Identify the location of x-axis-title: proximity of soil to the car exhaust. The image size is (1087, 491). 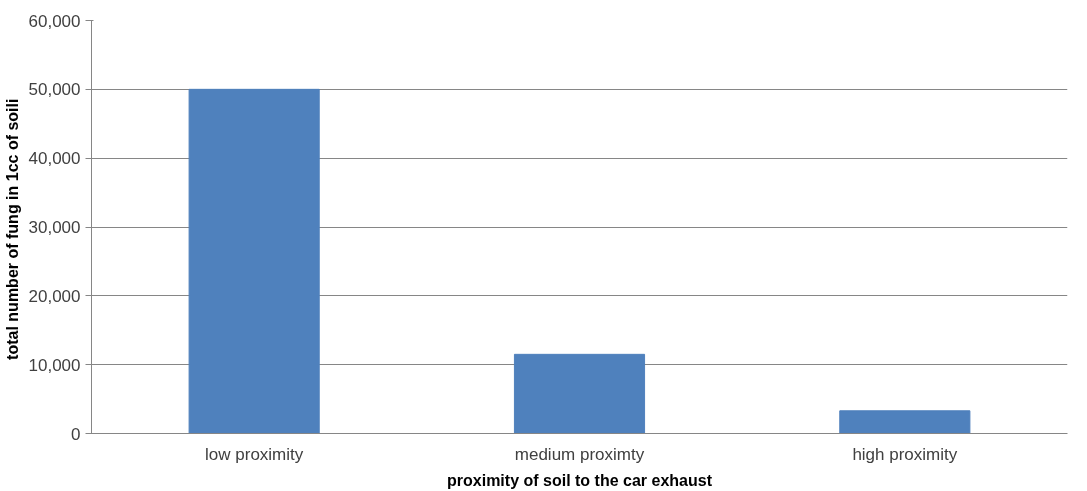
(580, 480).